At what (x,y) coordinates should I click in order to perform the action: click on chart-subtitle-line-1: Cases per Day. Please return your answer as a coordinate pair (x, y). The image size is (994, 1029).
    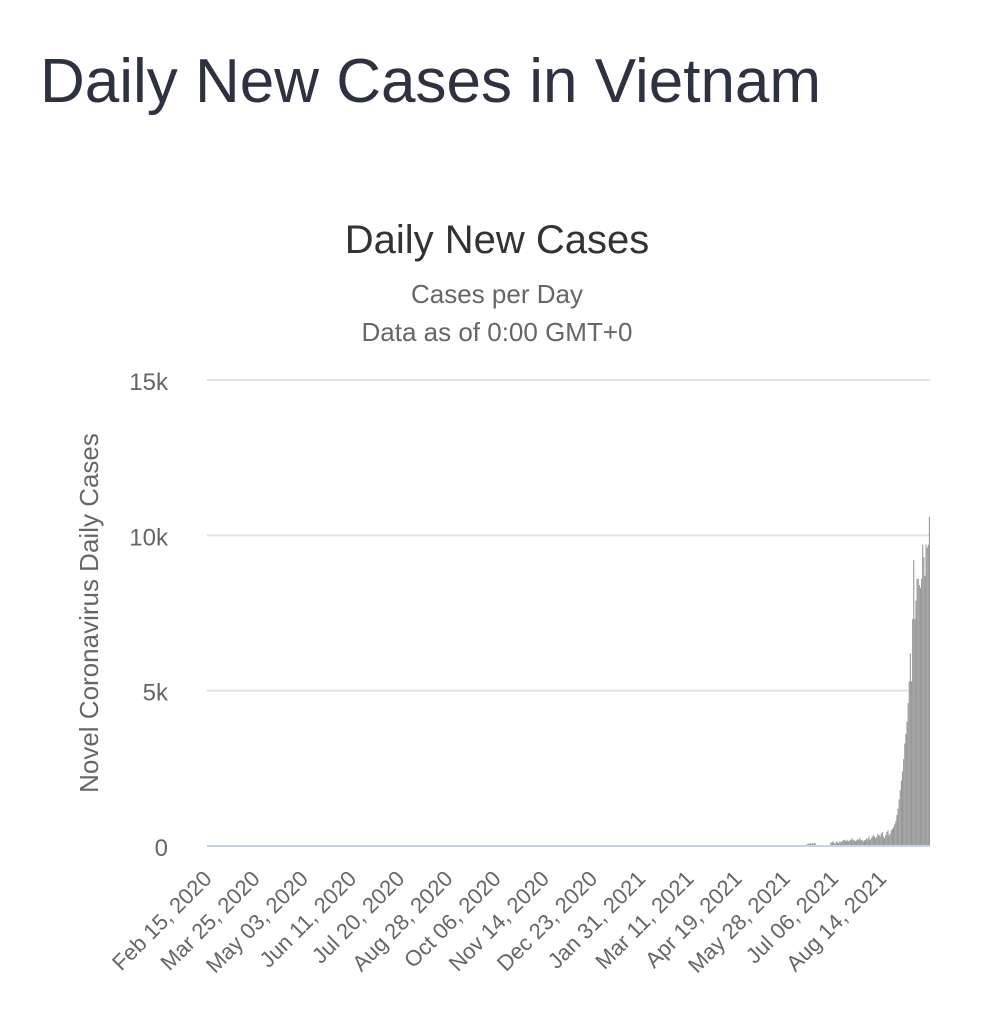
    Looking at the image, I should click on (497, 294).